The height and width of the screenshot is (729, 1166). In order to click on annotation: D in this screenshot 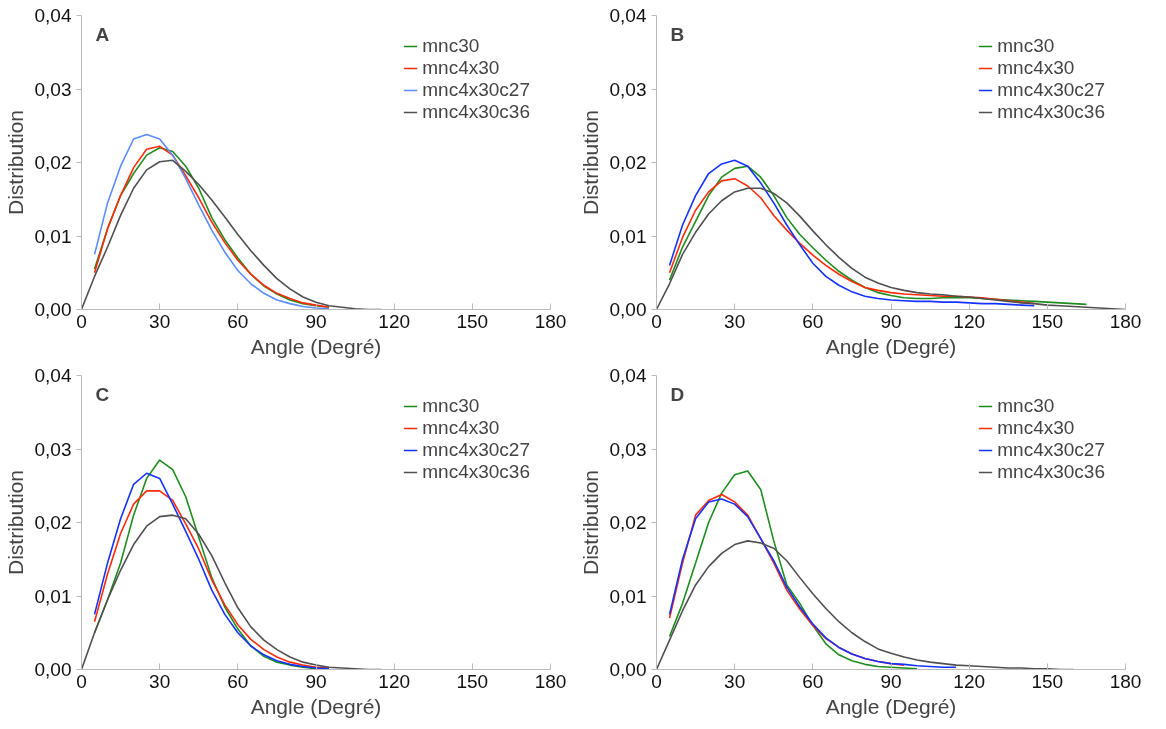, I will do `click(677, 394)`.